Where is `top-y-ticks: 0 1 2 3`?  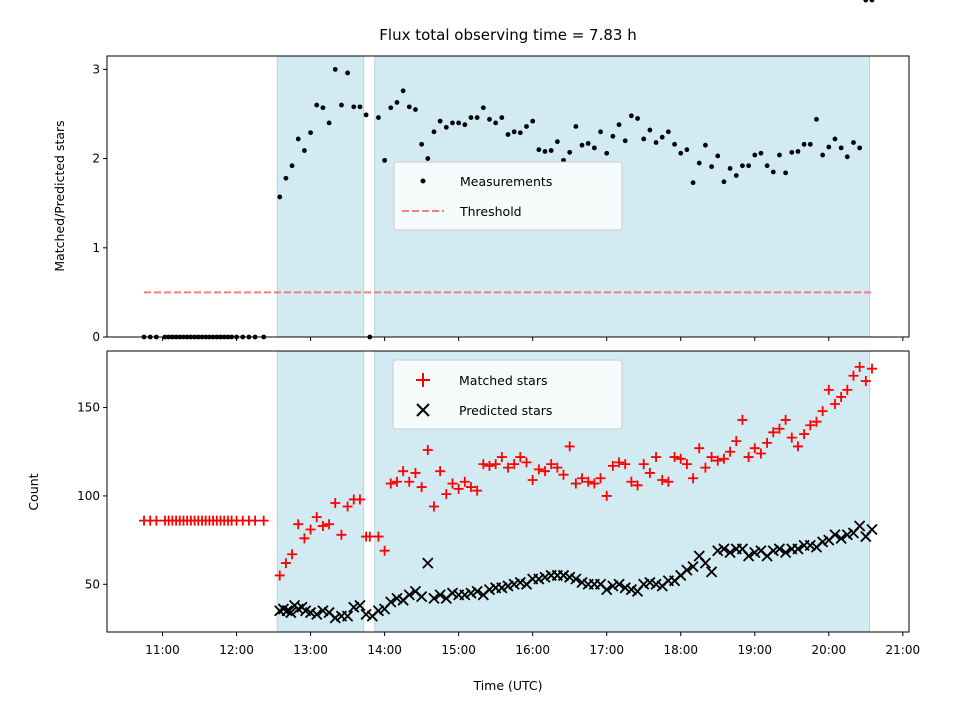
top-y-ticks: 0 1 2 3 is located at coordinates (99, 203).